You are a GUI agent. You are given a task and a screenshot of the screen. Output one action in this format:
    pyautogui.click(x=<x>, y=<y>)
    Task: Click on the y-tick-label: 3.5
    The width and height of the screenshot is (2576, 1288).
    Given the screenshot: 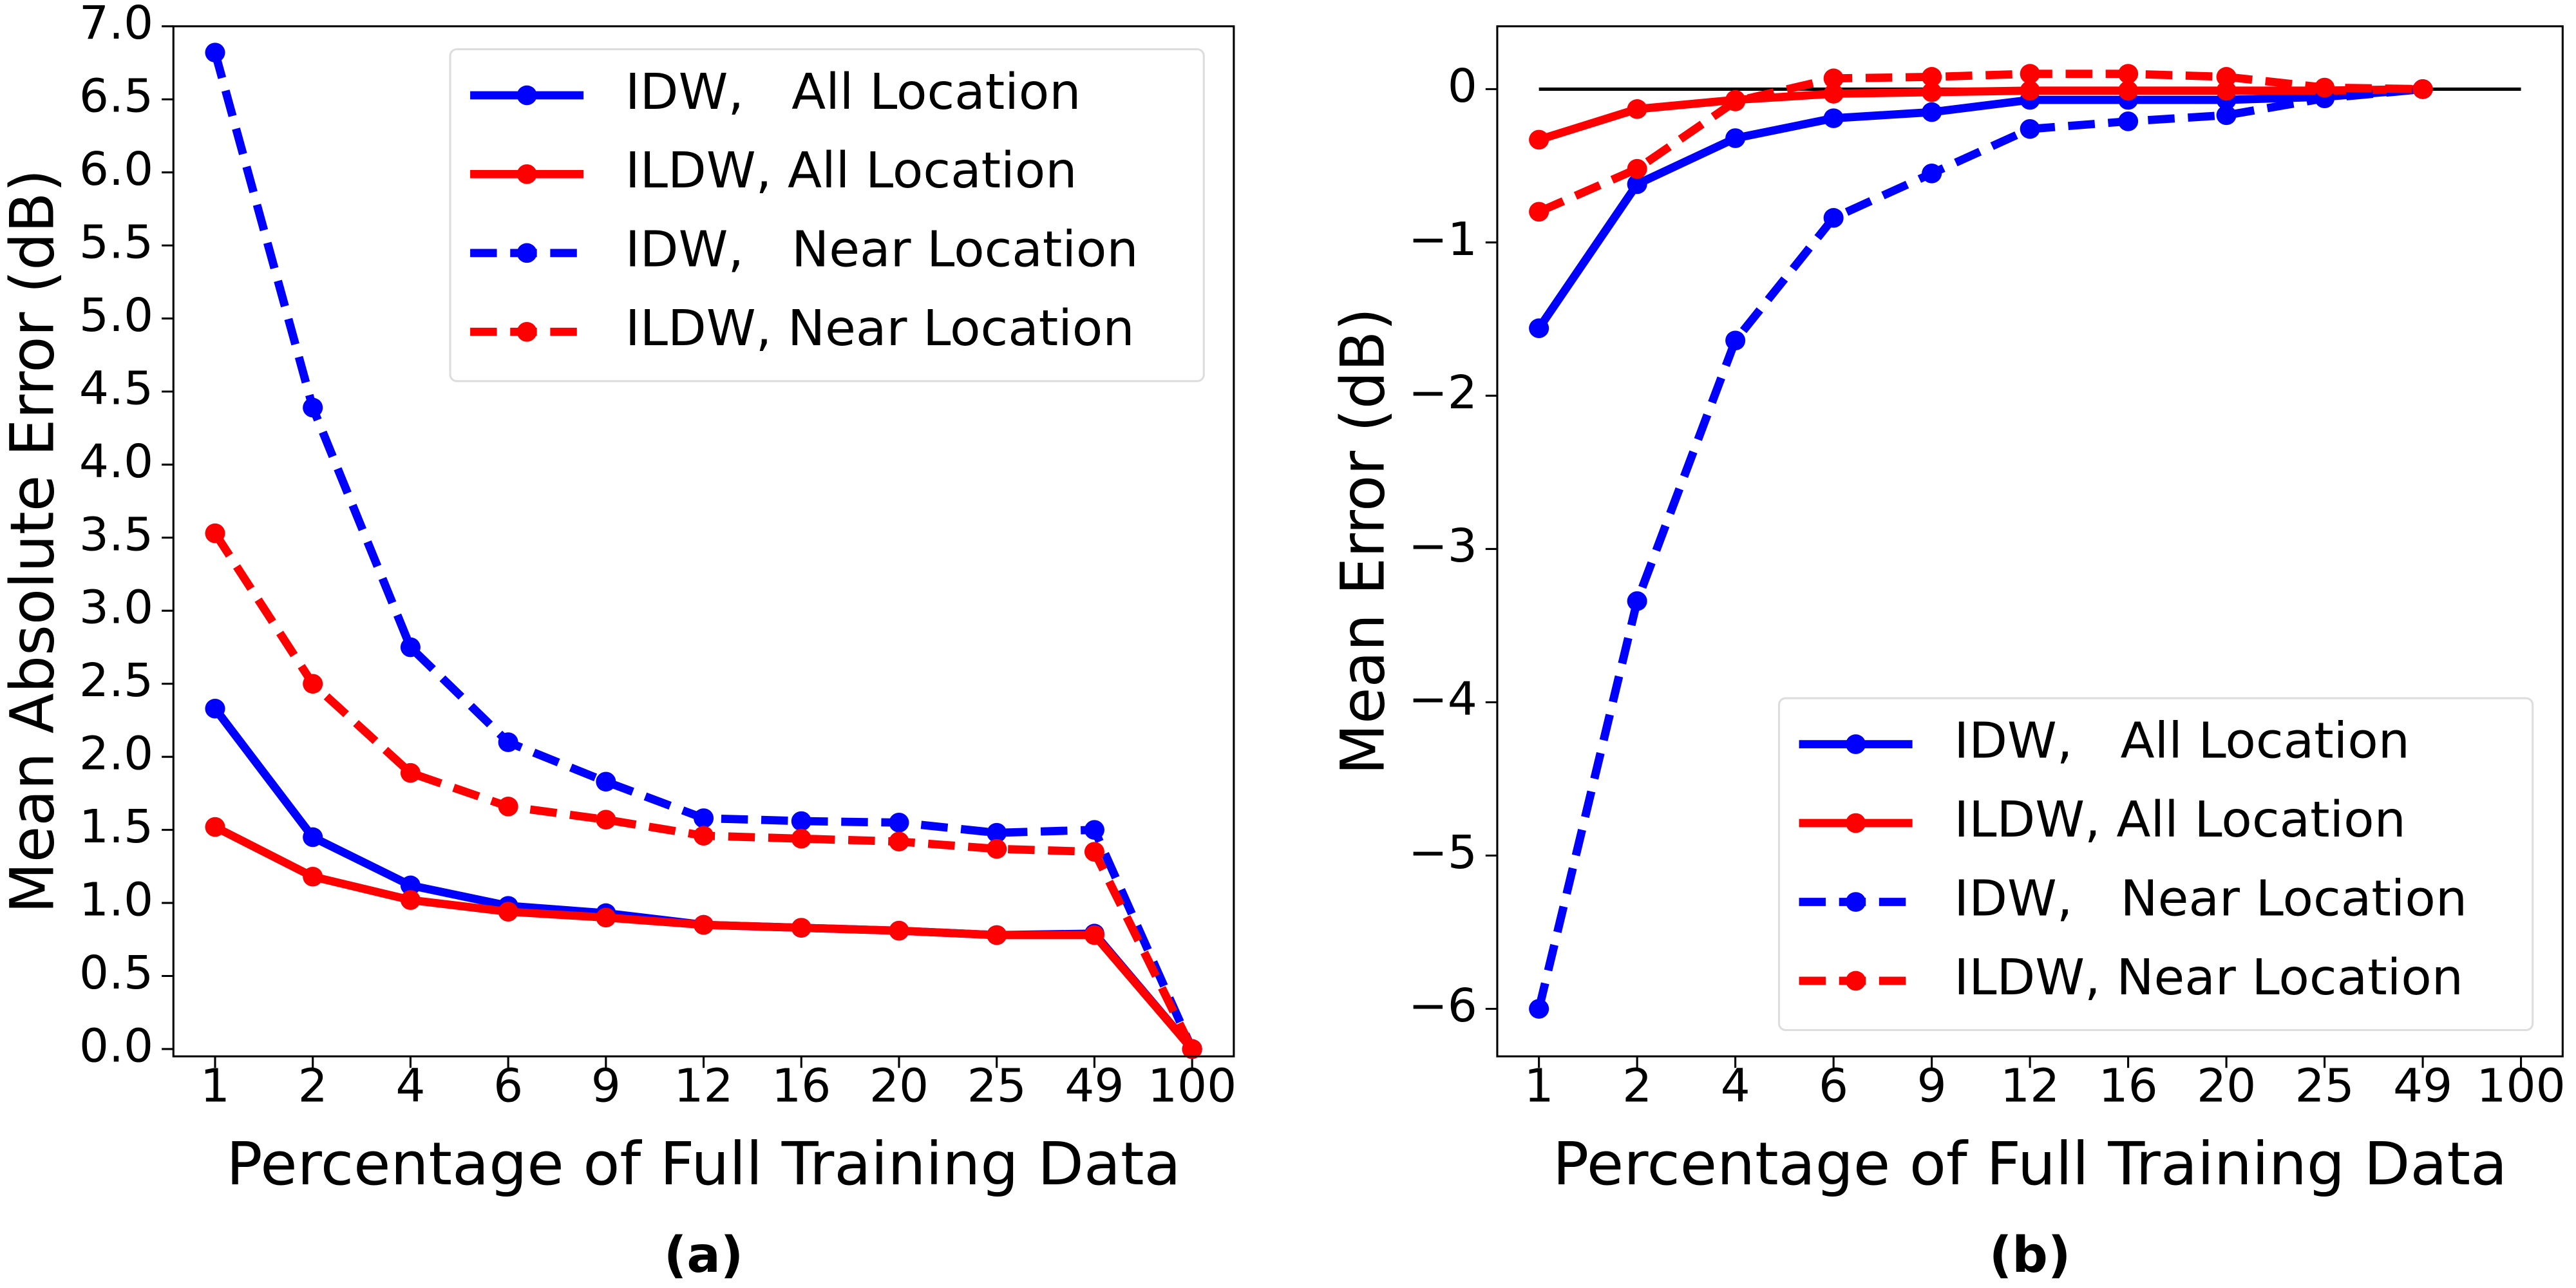 What is the action you would take?
    pyautogui.click(x=116, y=534)
    